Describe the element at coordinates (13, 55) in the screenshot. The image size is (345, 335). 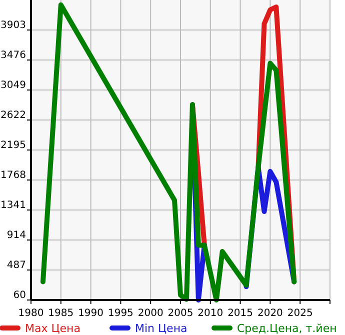
I see `y-tick-label: 3476` at that location.